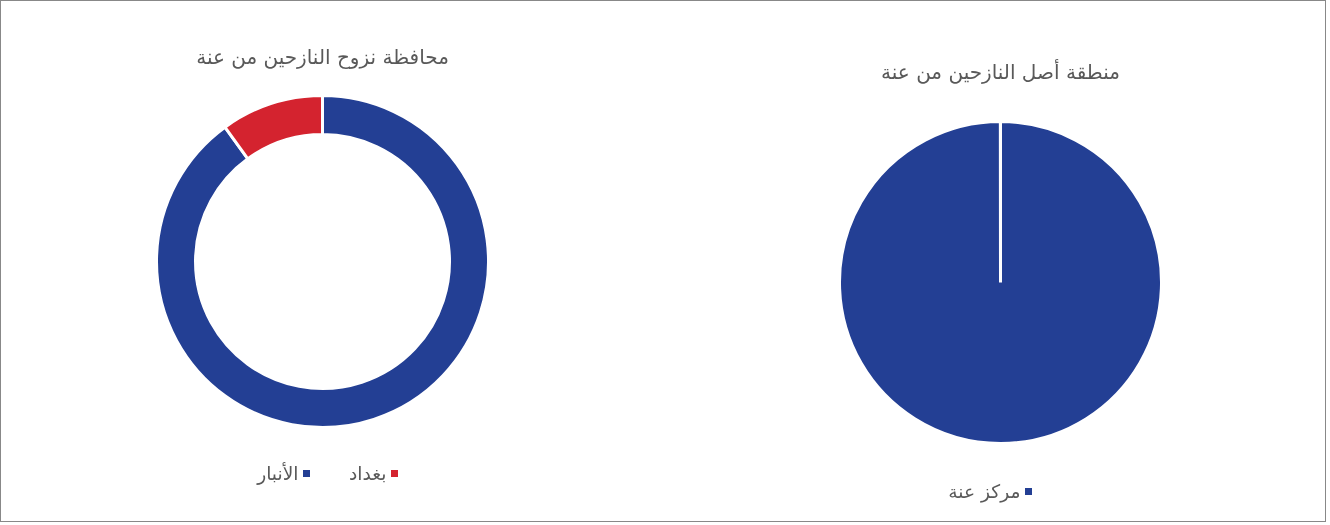 This screenshot has height=525, width=1330. What do you see at coordinates (1000, 71) in the screenshot?
I see `chart-title: منطقة أصل النازحين من عنة` at bounding box center [1000, 71].